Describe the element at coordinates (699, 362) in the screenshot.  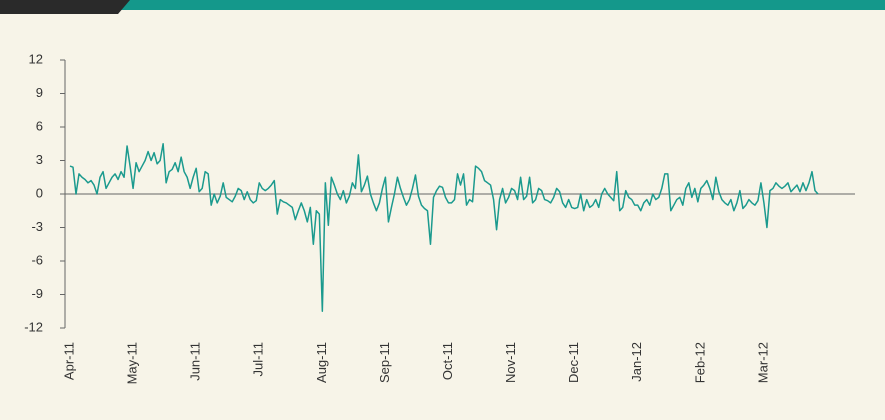
I see `x-tick-label: Feb-12` at that location.